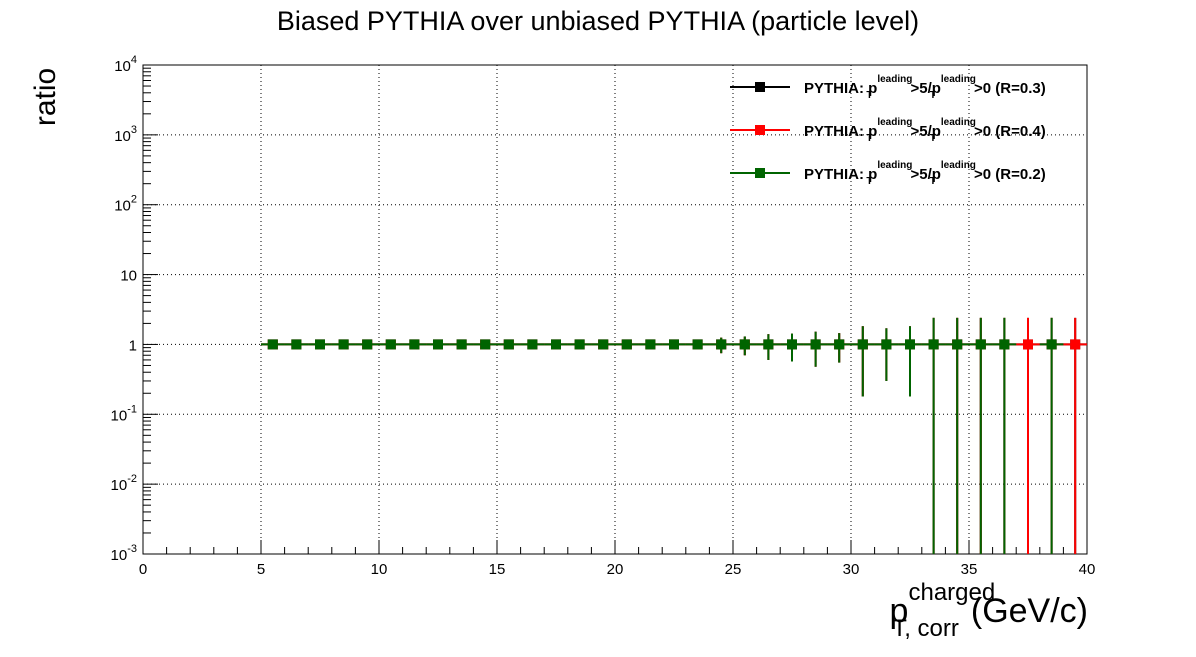 This screenshot has height=657, width=1196. Describe the element at coordinates (899, 611) in the screenshot. I see `x-axis-label-base: p` at that location.